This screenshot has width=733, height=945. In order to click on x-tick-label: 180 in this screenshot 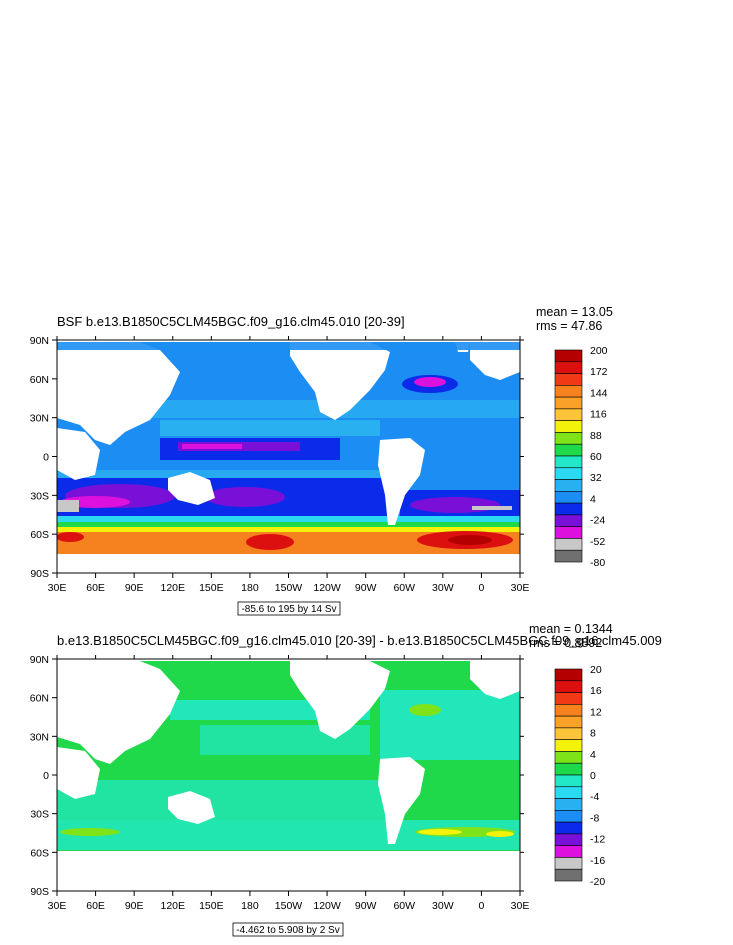, I will do `click(250, 906)`.